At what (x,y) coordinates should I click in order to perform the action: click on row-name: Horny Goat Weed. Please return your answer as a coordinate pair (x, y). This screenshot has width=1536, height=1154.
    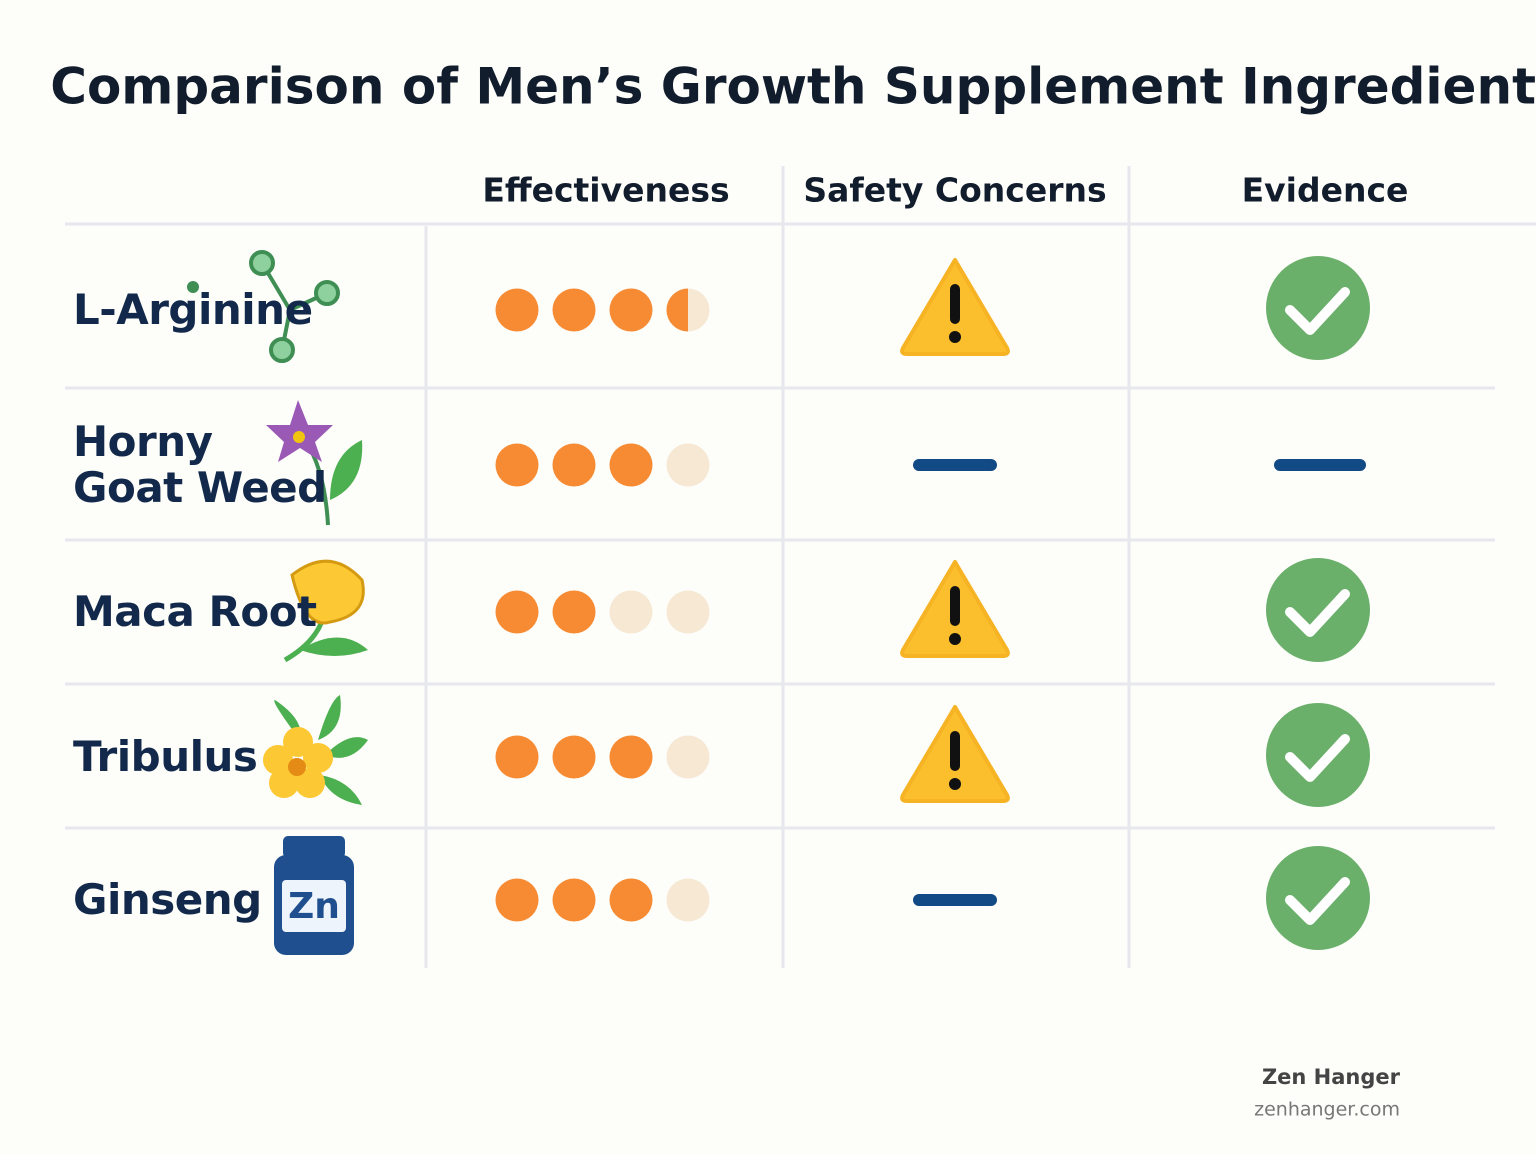
    Looking at the image, I should click on (200, 464).